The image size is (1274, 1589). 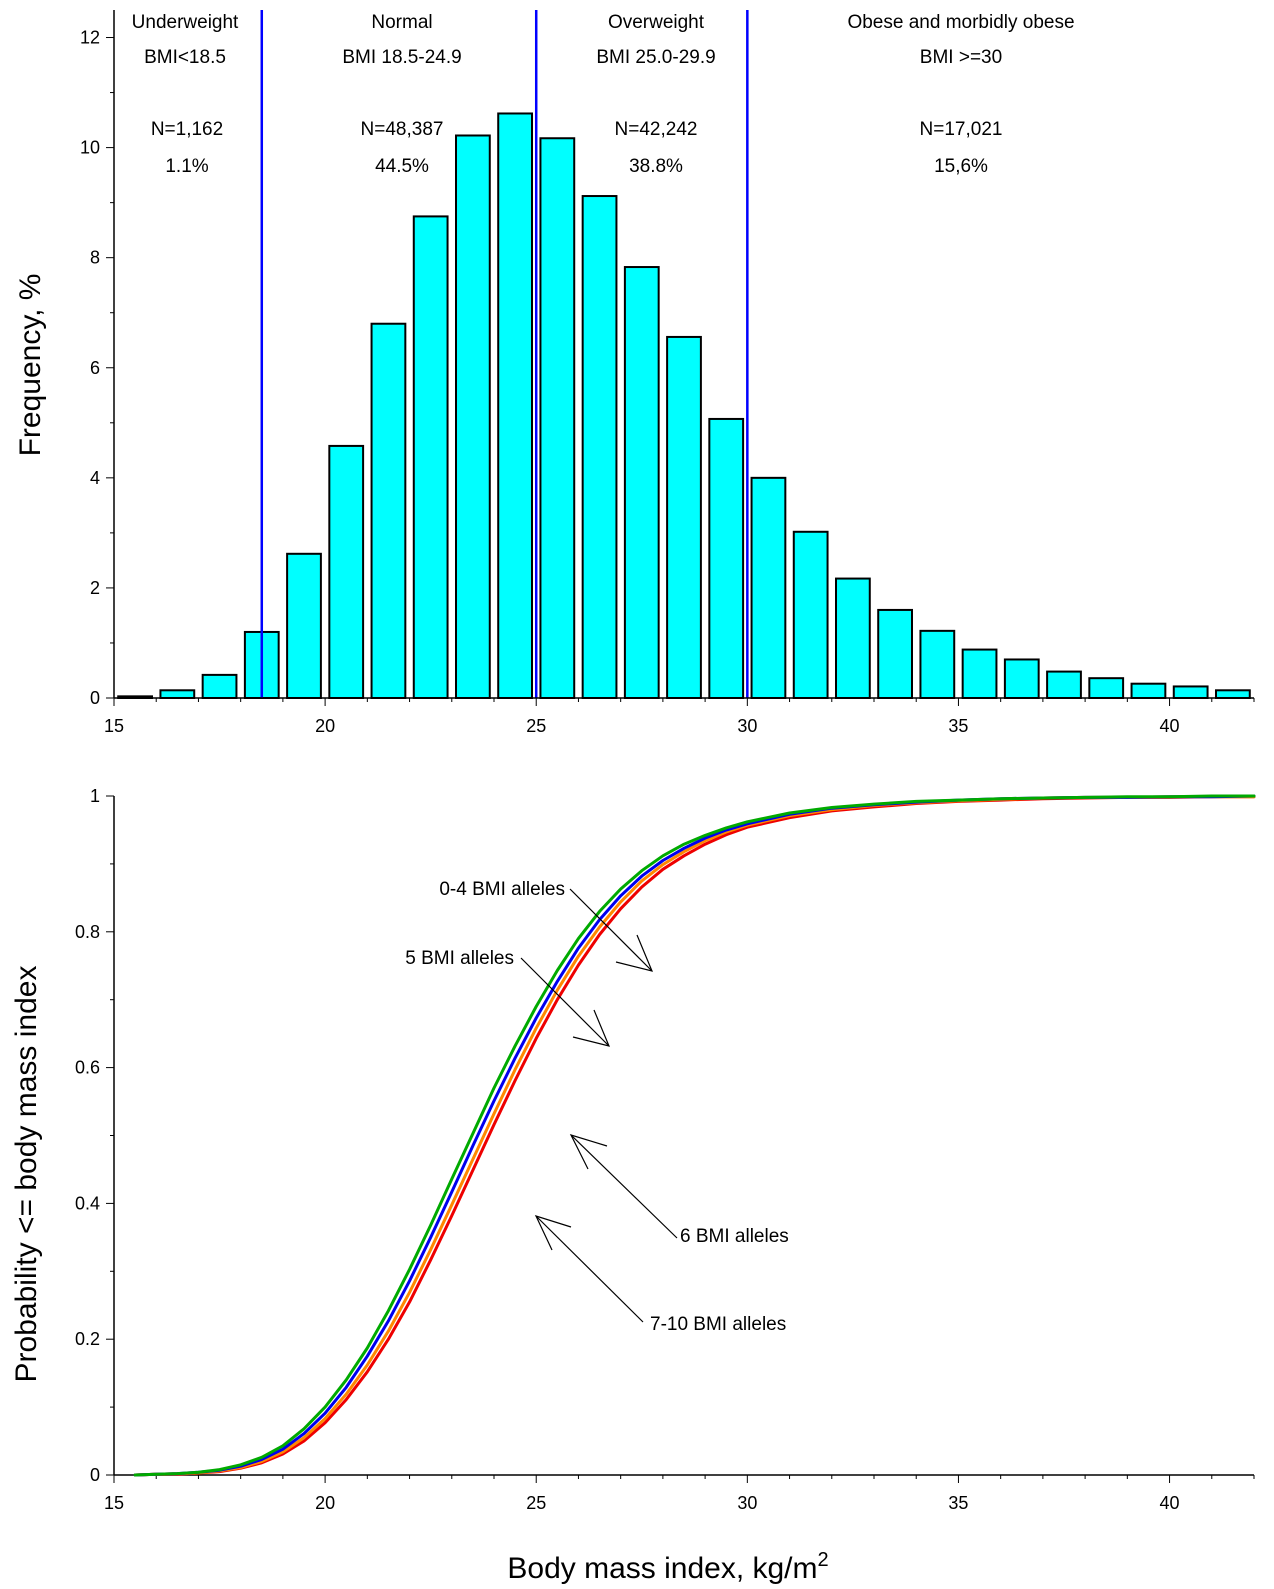 What do you see at coordinates (656, 22) in the screenshot?
I see `category-name-overweight: Overweight` at bounding box center [656, 22].